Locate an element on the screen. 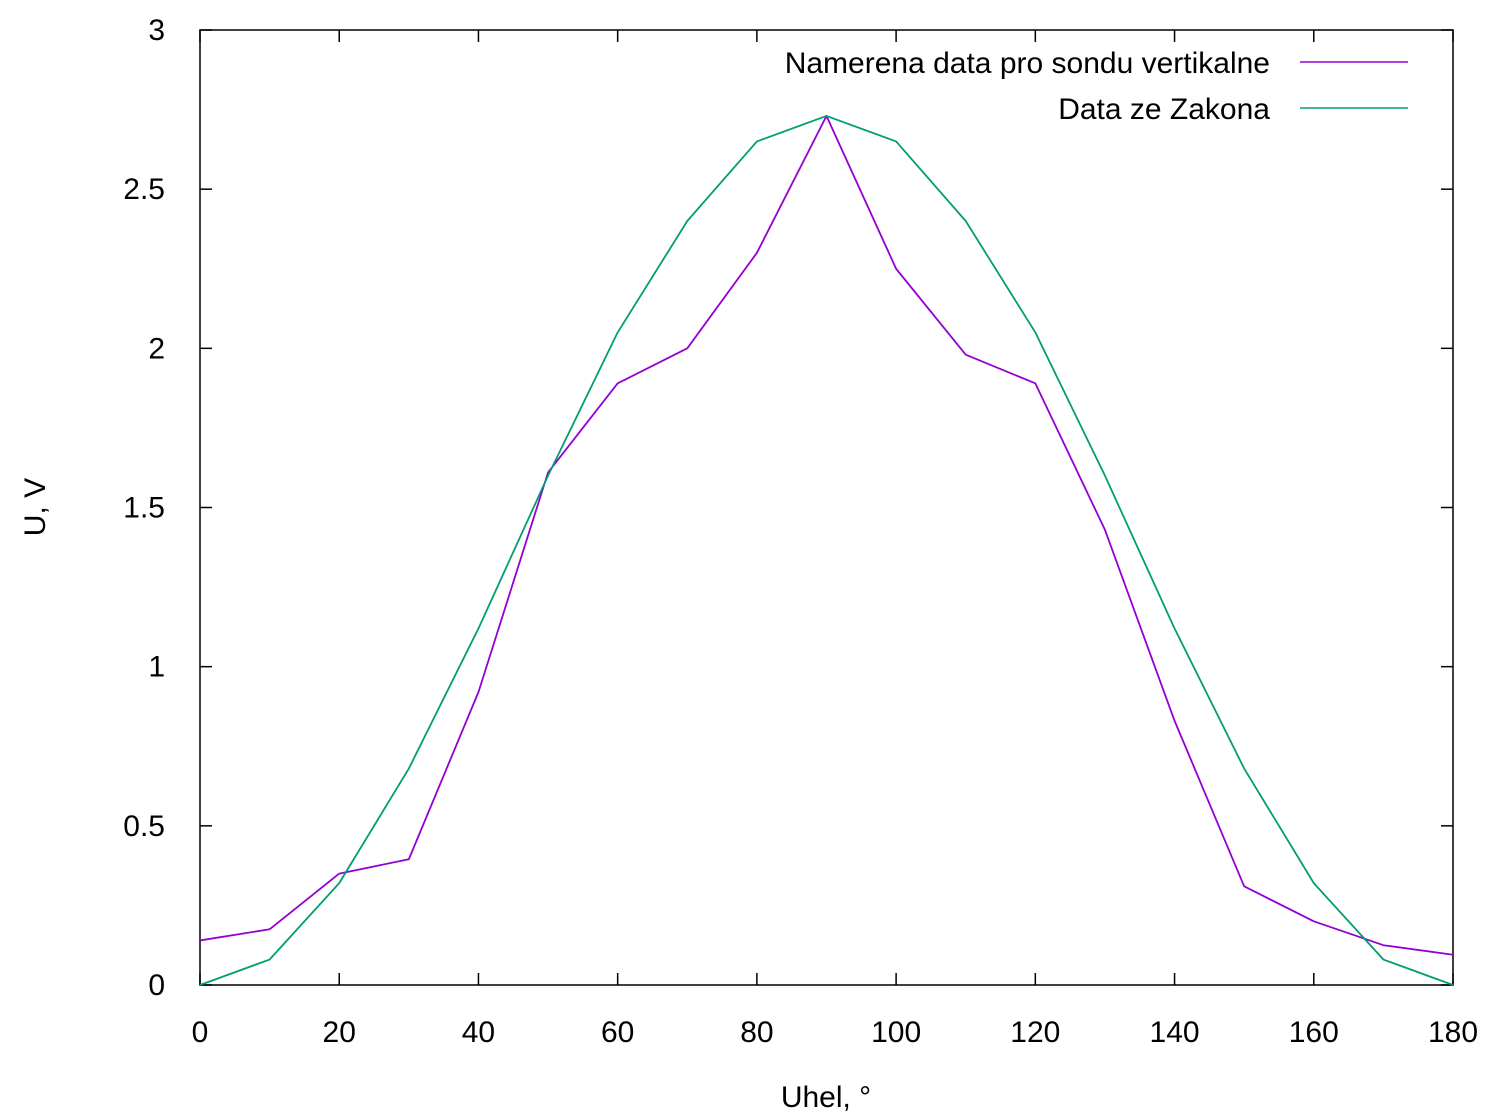  legend-label-2: Data ze Zakona is located at coordinates (1164, 109).